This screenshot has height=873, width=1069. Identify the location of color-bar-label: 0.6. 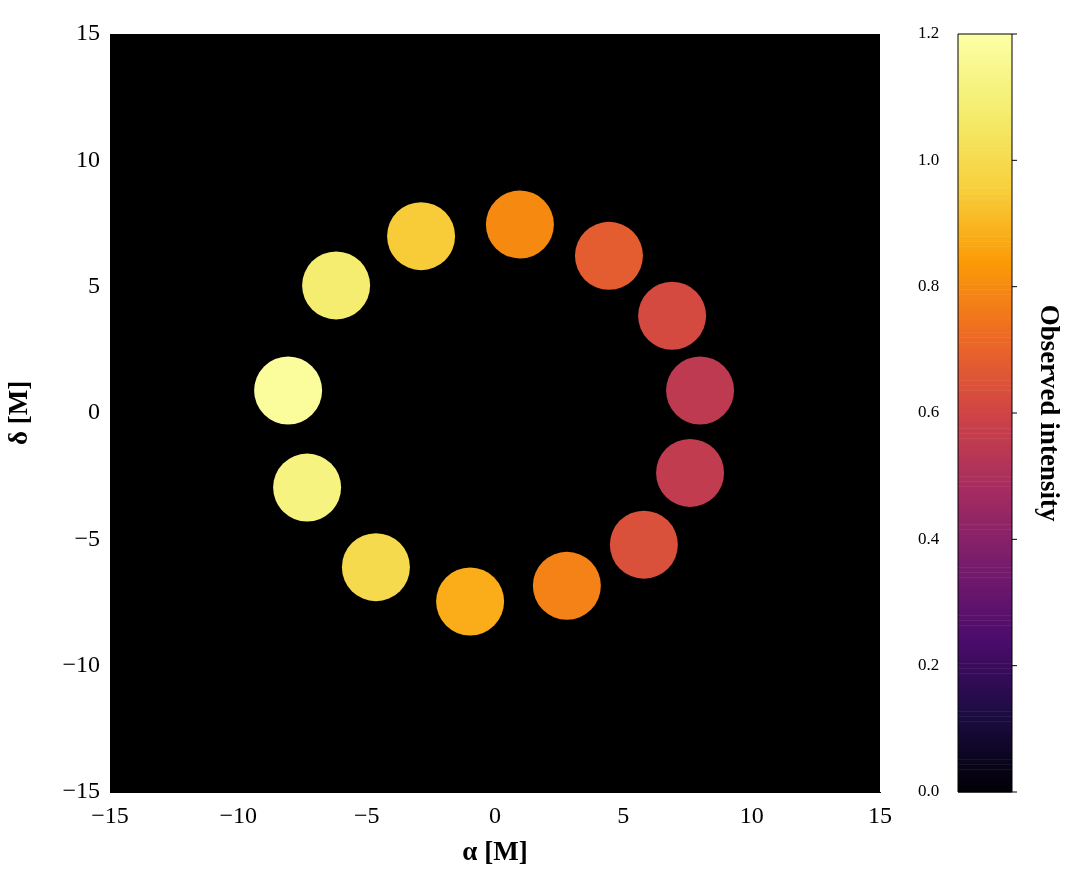
(929, 412).